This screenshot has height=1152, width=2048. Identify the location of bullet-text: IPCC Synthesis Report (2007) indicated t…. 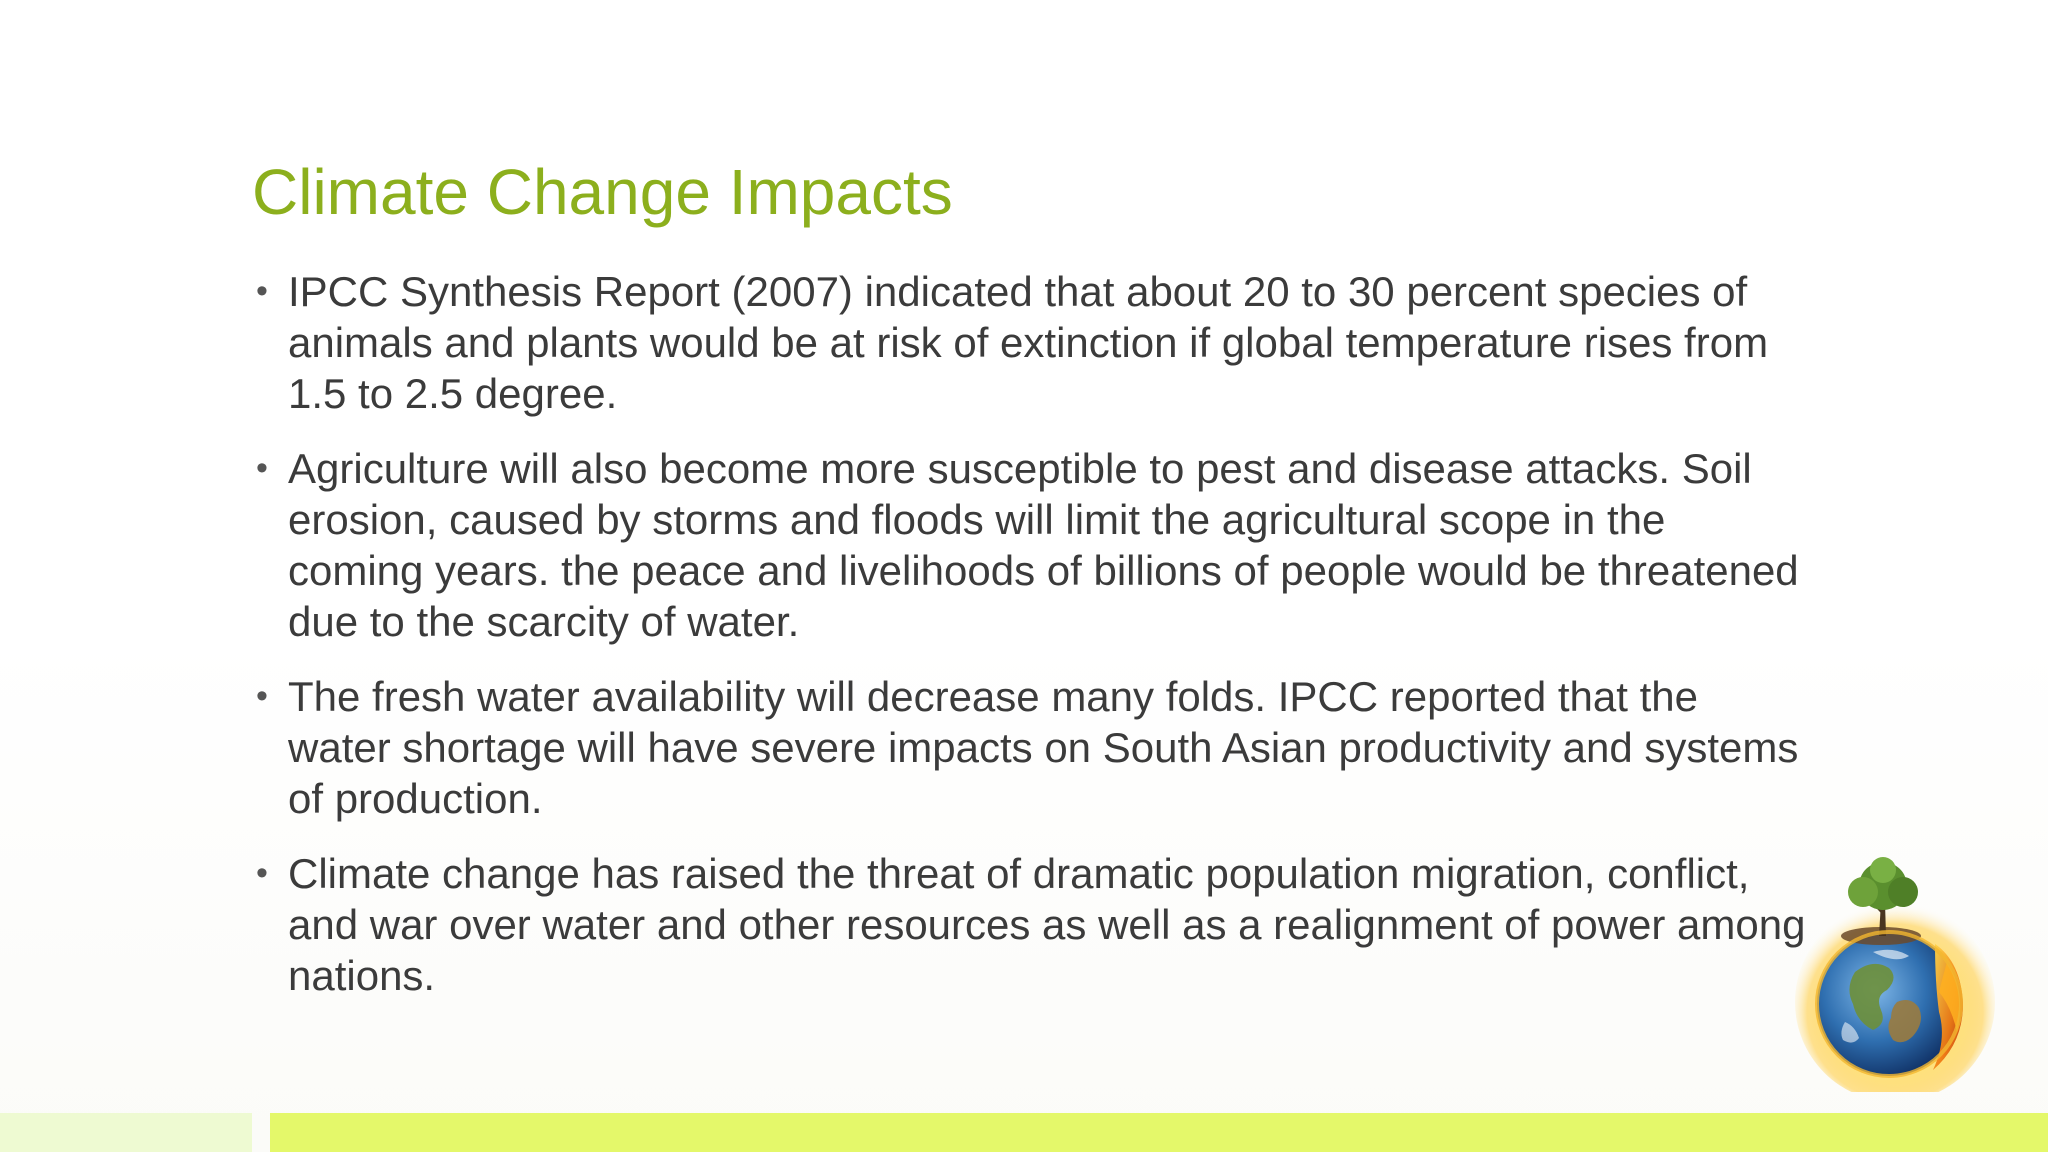
(1028, 342).